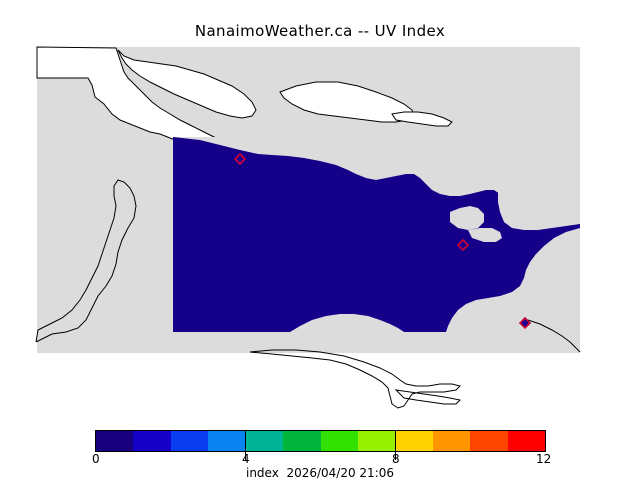  What do you see at coordinates (539, 206) in the screenshot?
I see `land-overlay-east-peninsula` at bounding box center [539, 206].